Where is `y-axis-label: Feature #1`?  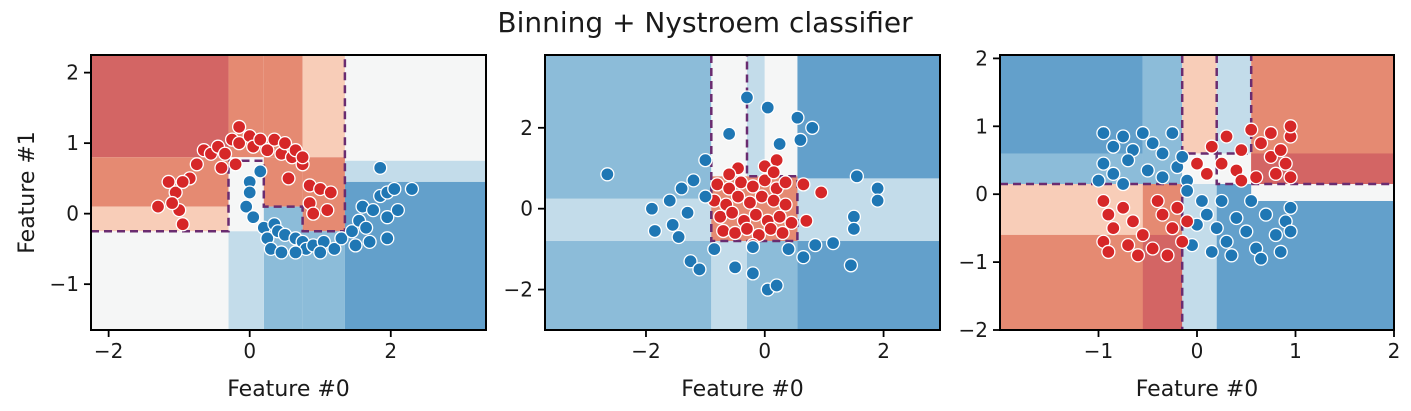 y-axis-label: Feature #1 is located at coordinates (27, 192).